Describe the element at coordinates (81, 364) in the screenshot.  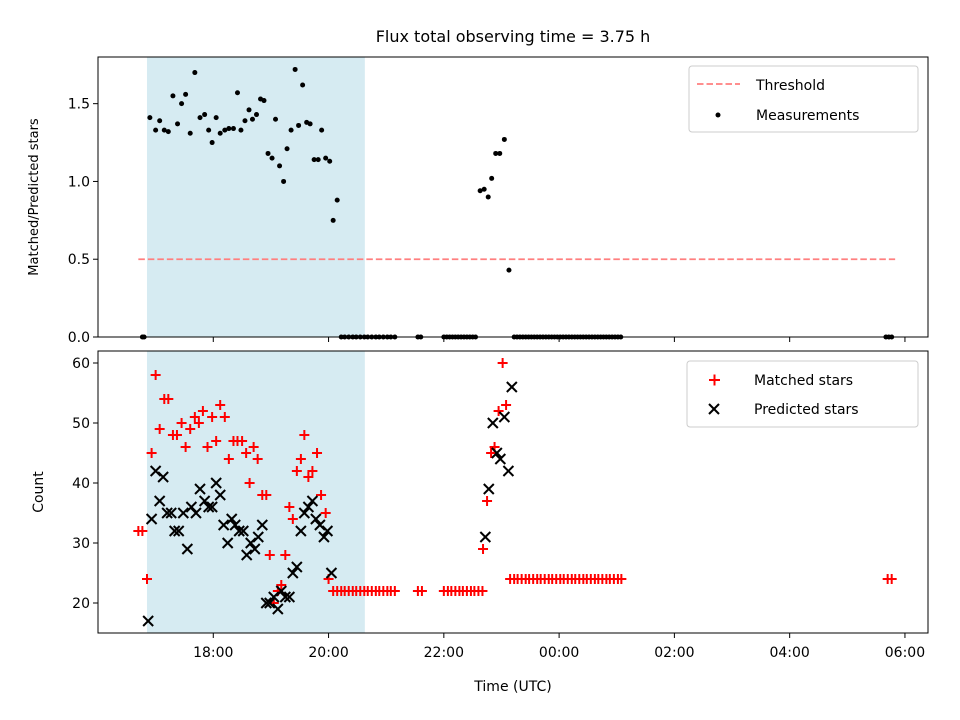
I see `bottom-y-tick-label: 60` at that location.